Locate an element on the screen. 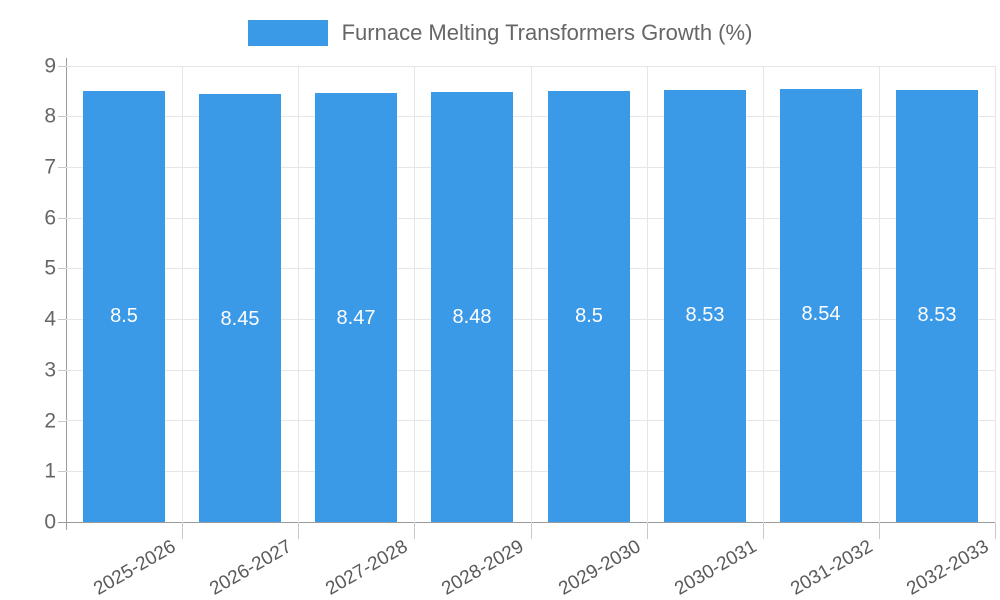 Image resolution: width=1000 pixels, height=600 pixels. x-tick-label-0: 2025-2026 is located at coordinates (135, 568).